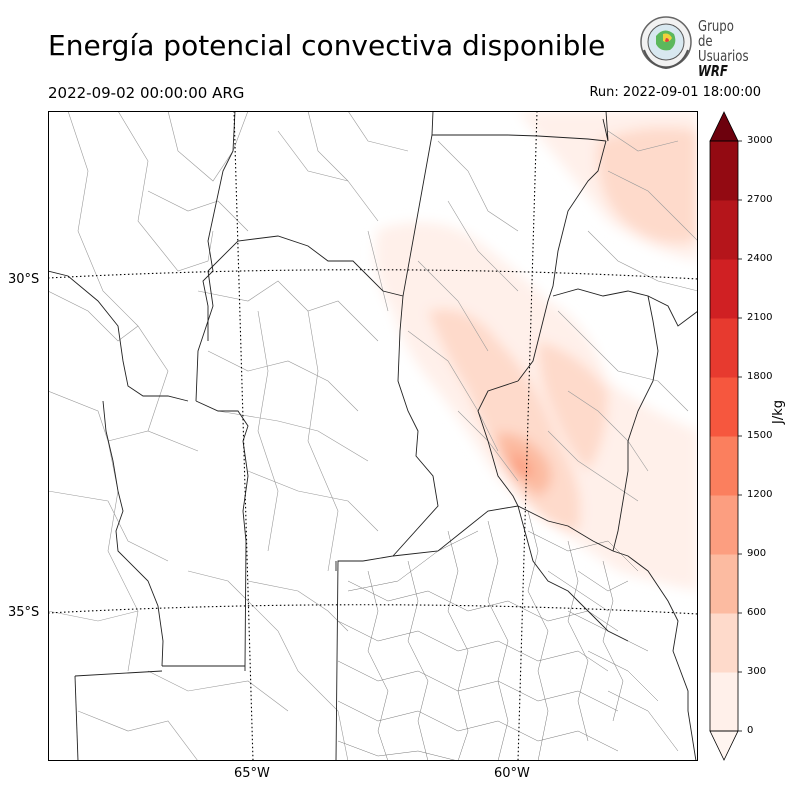  Describe the element at coordinates (740, 436) in the screenshot. I see `colorbar-tick-marks` at that location.